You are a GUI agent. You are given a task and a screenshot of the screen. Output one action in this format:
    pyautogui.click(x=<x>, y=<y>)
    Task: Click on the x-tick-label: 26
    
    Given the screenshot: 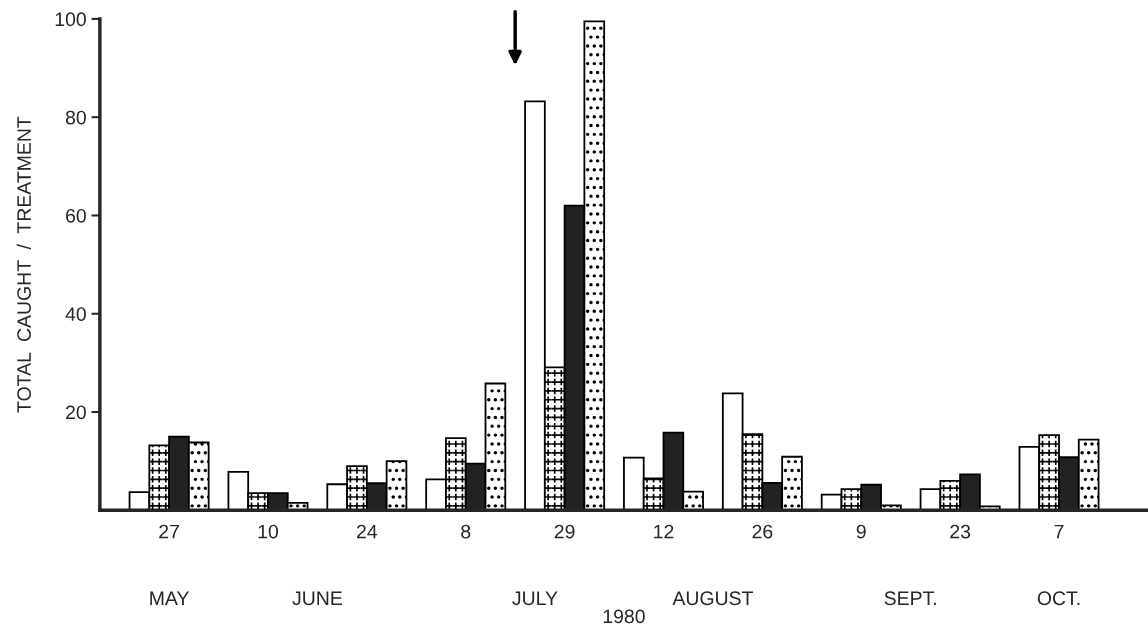 What is the action you would take?
    pyautogui.click(x=762, y=531)
    